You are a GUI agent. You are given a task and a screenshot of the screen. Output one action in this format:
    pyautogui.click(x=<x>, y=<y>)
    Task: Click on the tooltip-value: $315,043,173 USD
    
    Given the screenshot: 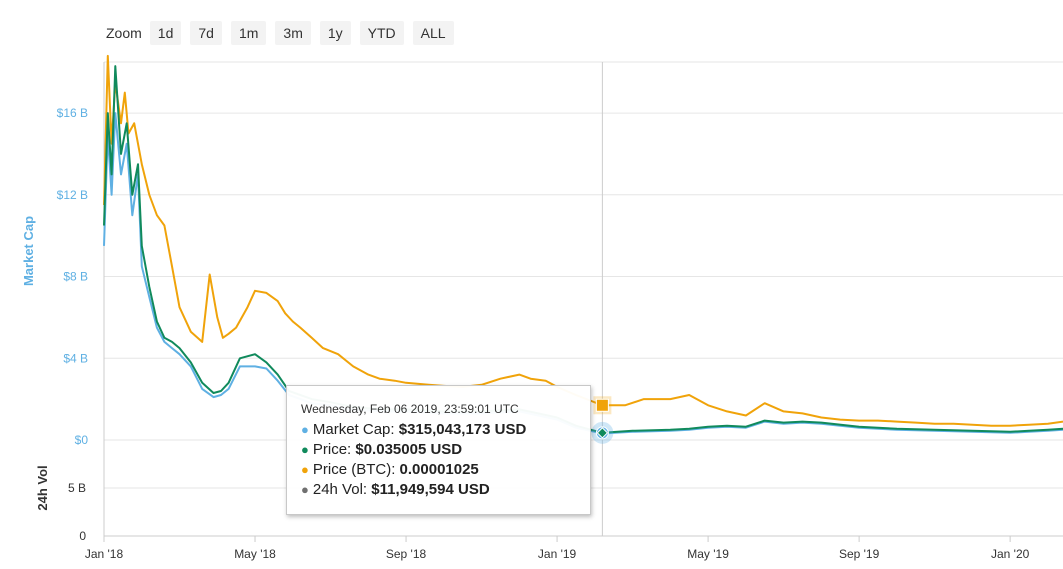 What is the action you would take?
    pyautogui.click(x=462, y=429)
    